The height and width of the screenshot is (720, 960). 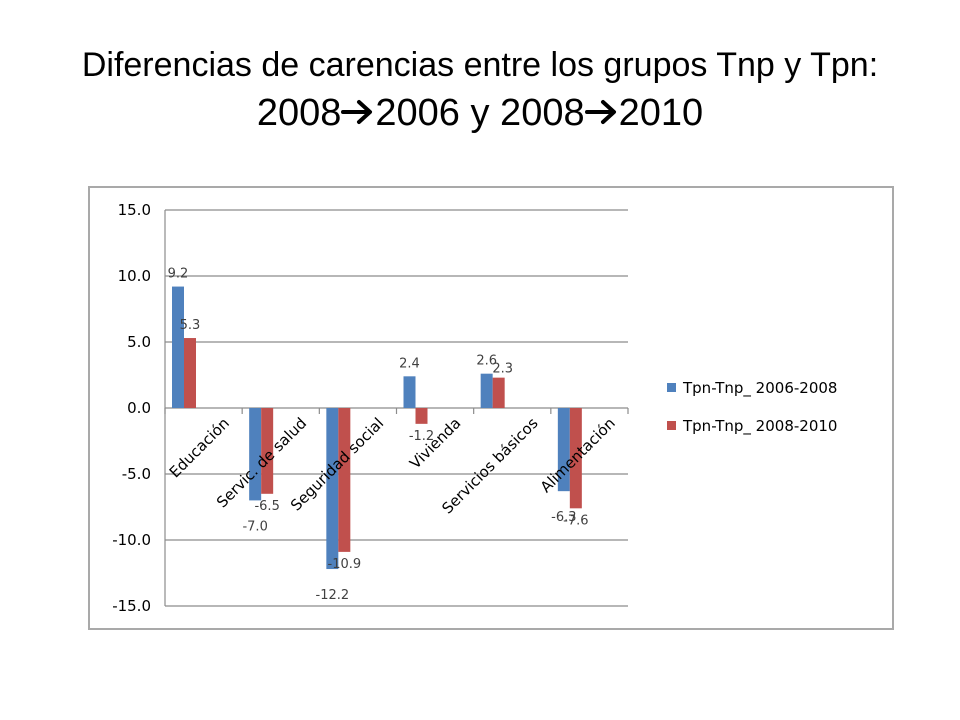 What do you see at coordinates (661, 113) in the screenshot?
I see `title-year-2010: 2010` at bounding box center [661, 113].